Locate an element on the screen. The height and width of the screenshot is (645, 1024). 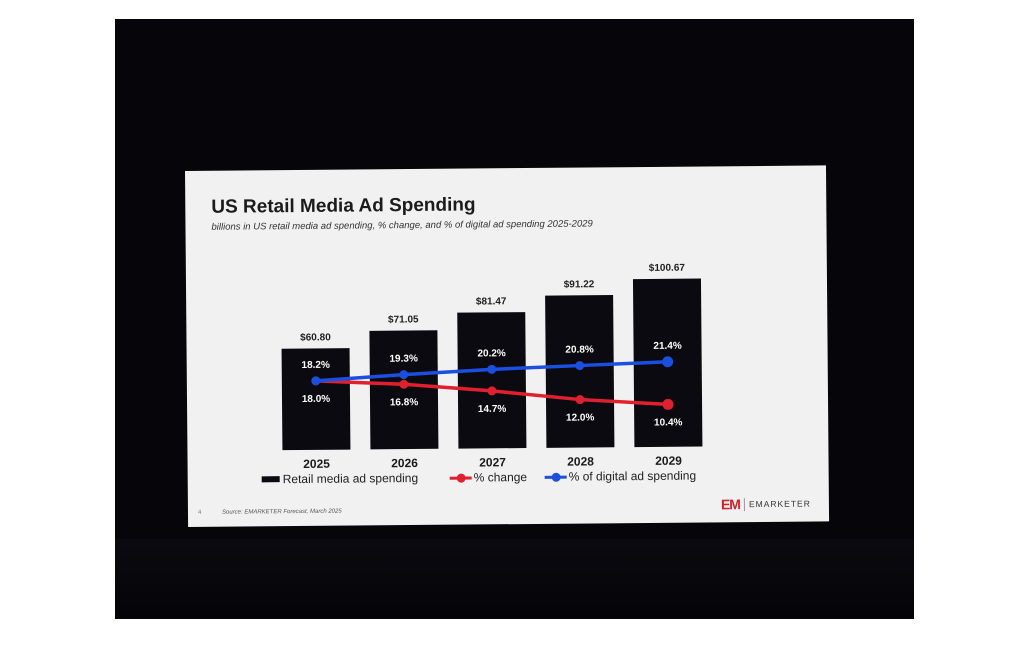
emarketer-logo: EM EMARKETER is located at coordinates (765, 504).